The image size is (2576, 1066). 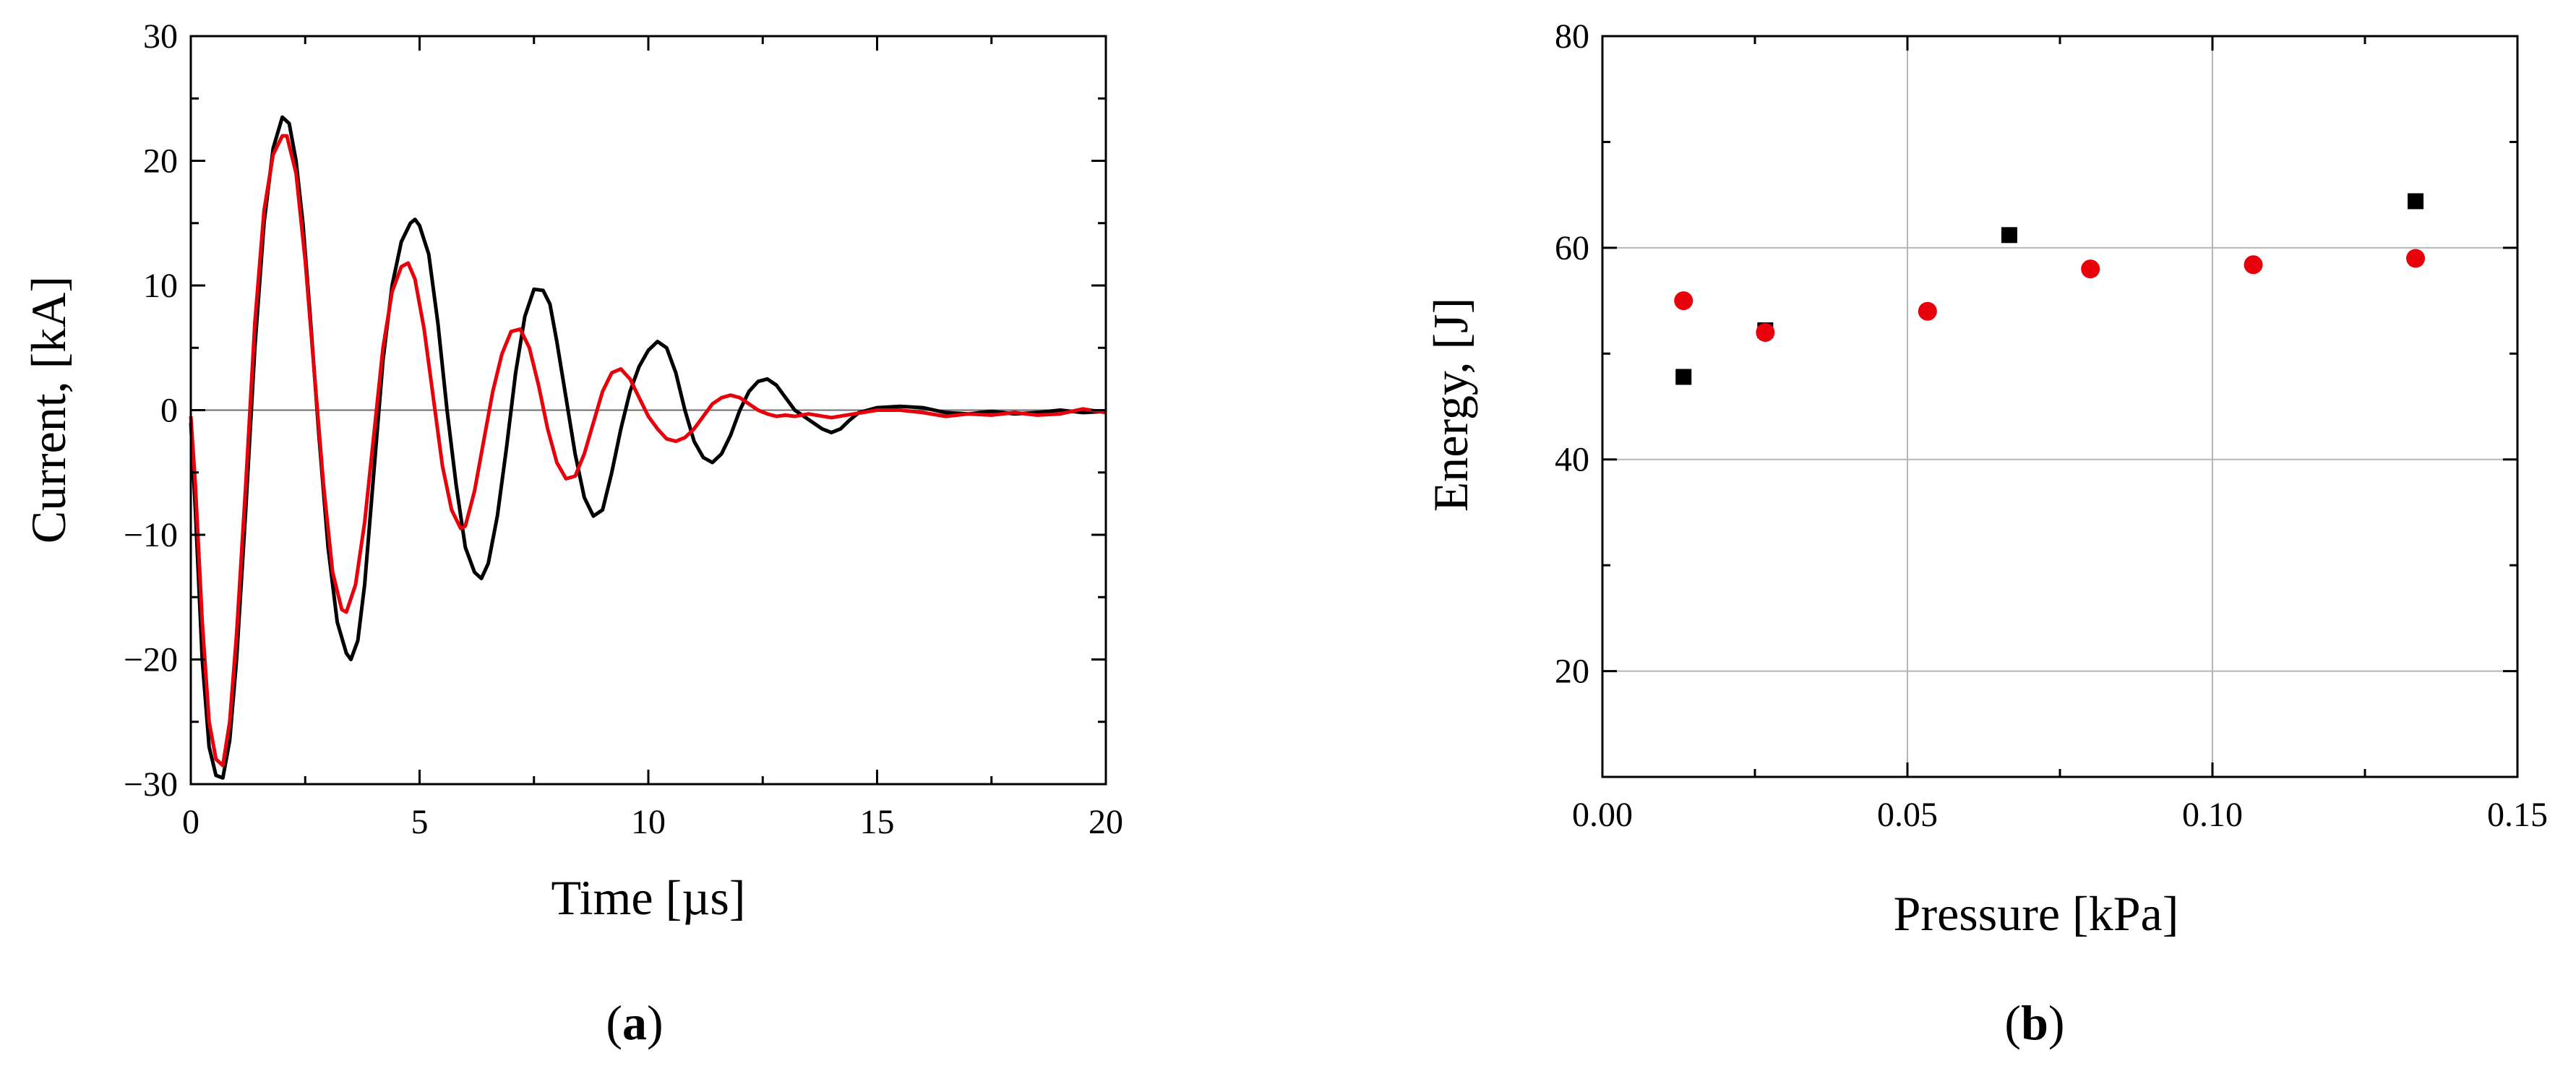 What do you see at coordinates (648, 898) in the screenshot?
I see `panel-a-x-axis-title: Time [µs]` at bounding box center [648, 898].